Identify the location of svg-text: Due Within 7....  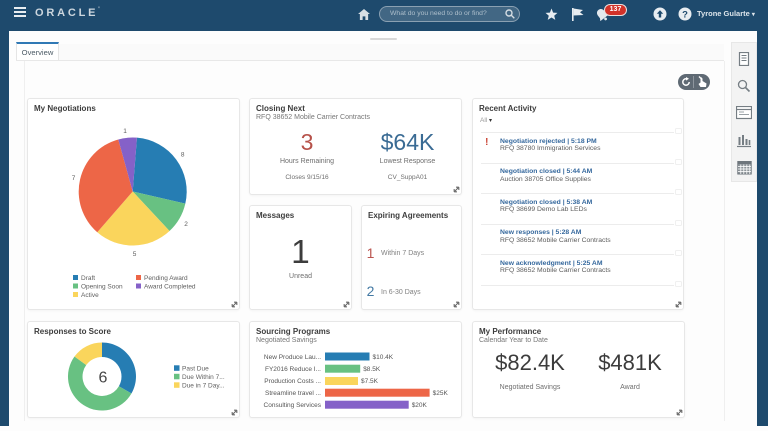
(203, 377).